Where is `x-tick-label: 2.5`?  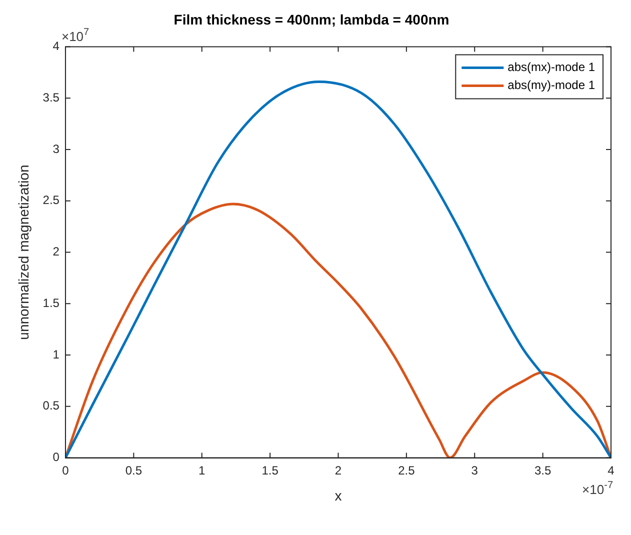
x-tick-label: 2.5 is located at coordinates (407, 470).